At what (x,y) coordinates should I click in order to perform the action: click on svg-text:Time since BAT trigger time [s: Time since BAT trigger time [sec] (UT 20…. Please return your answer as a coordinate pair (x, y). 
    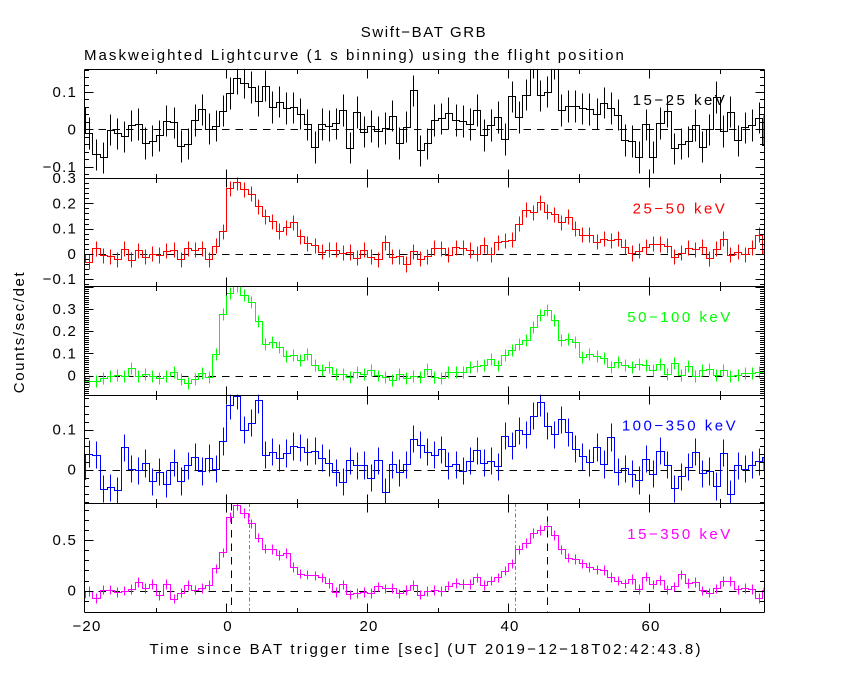
    Looking at the image, I should click on (425, 649).